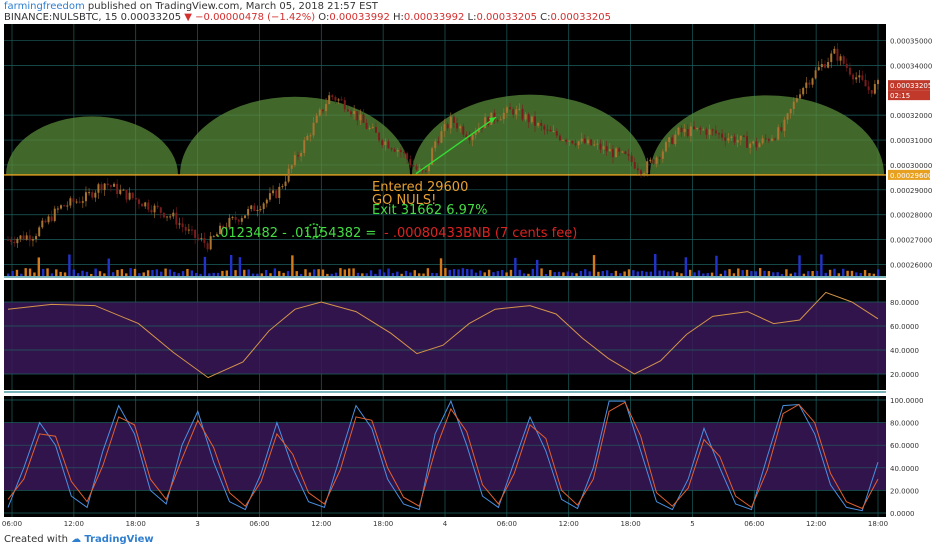  Describe the element at coordinates (36, 539) in the screenshot. I see `created-with-text: Created with` at that location.